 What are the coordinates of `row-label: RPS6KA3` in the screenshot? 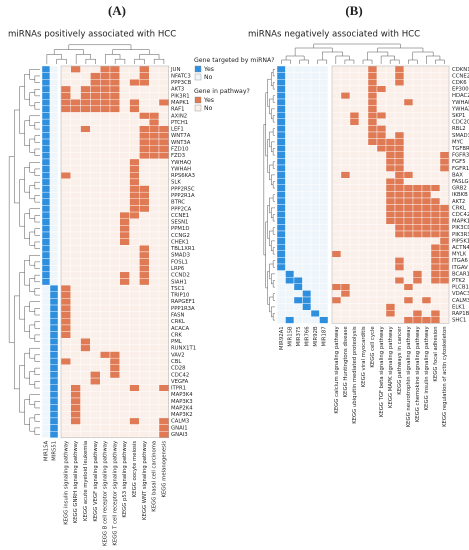 It's located at (183, 176).